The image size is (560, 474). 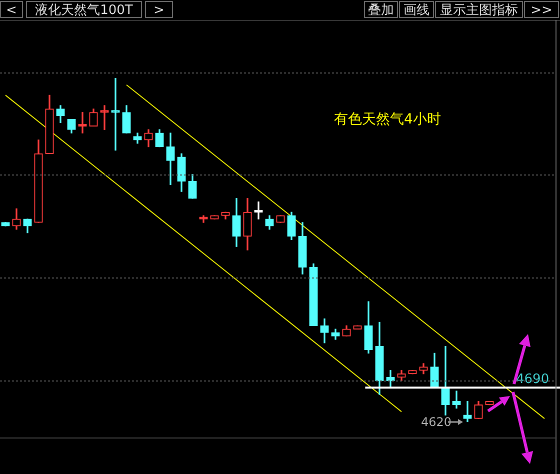 What do you see at coordinates (387, 120) in the screenshot?
I see `annotation: 有色天然气4小时` at bounding box center [387, 120].